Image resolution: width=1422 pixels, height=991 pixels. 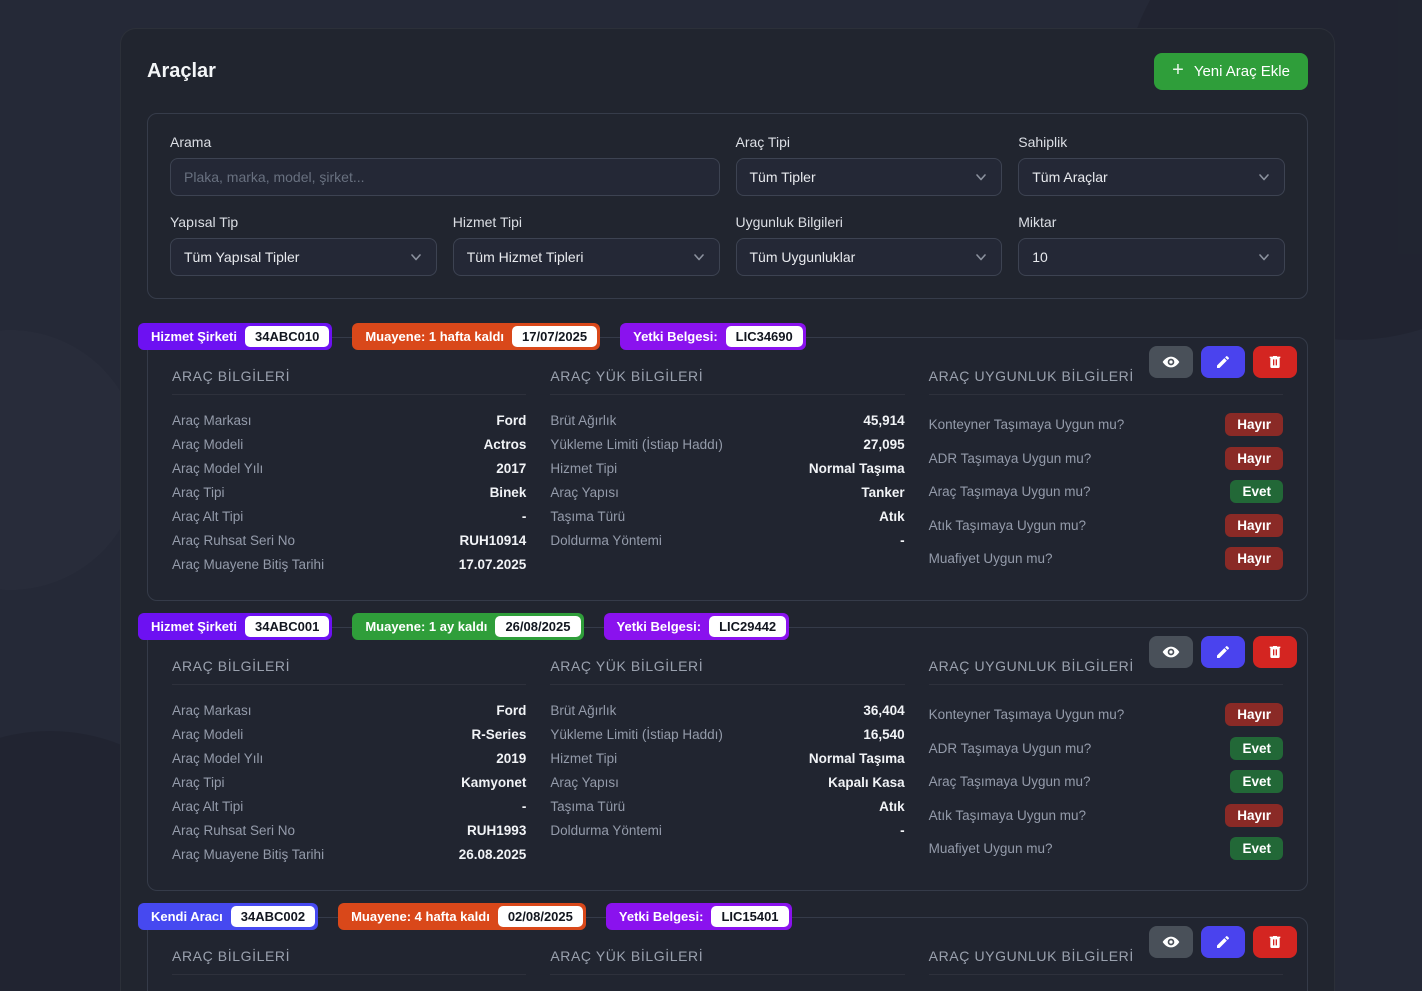 I want to click on compliance-row: Muafiyet Uygun mu? Hayır, so click(x=1106, y=559).